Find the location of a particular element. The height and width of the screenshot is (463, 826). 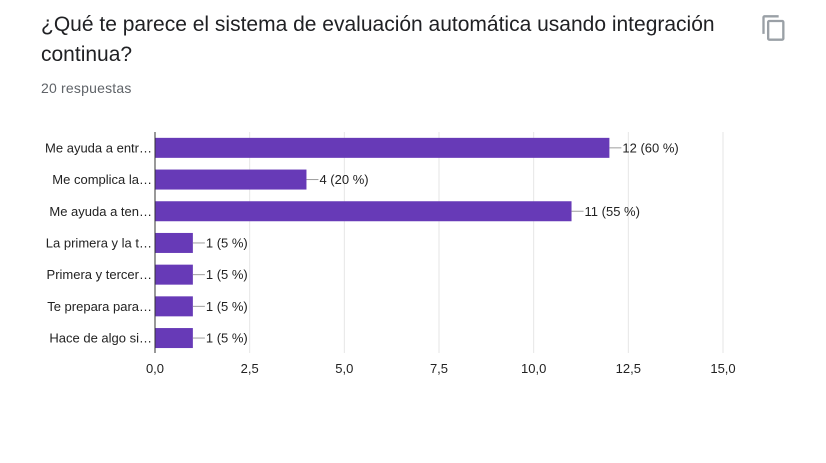

copy-icon is located at coordinates (773, 28).